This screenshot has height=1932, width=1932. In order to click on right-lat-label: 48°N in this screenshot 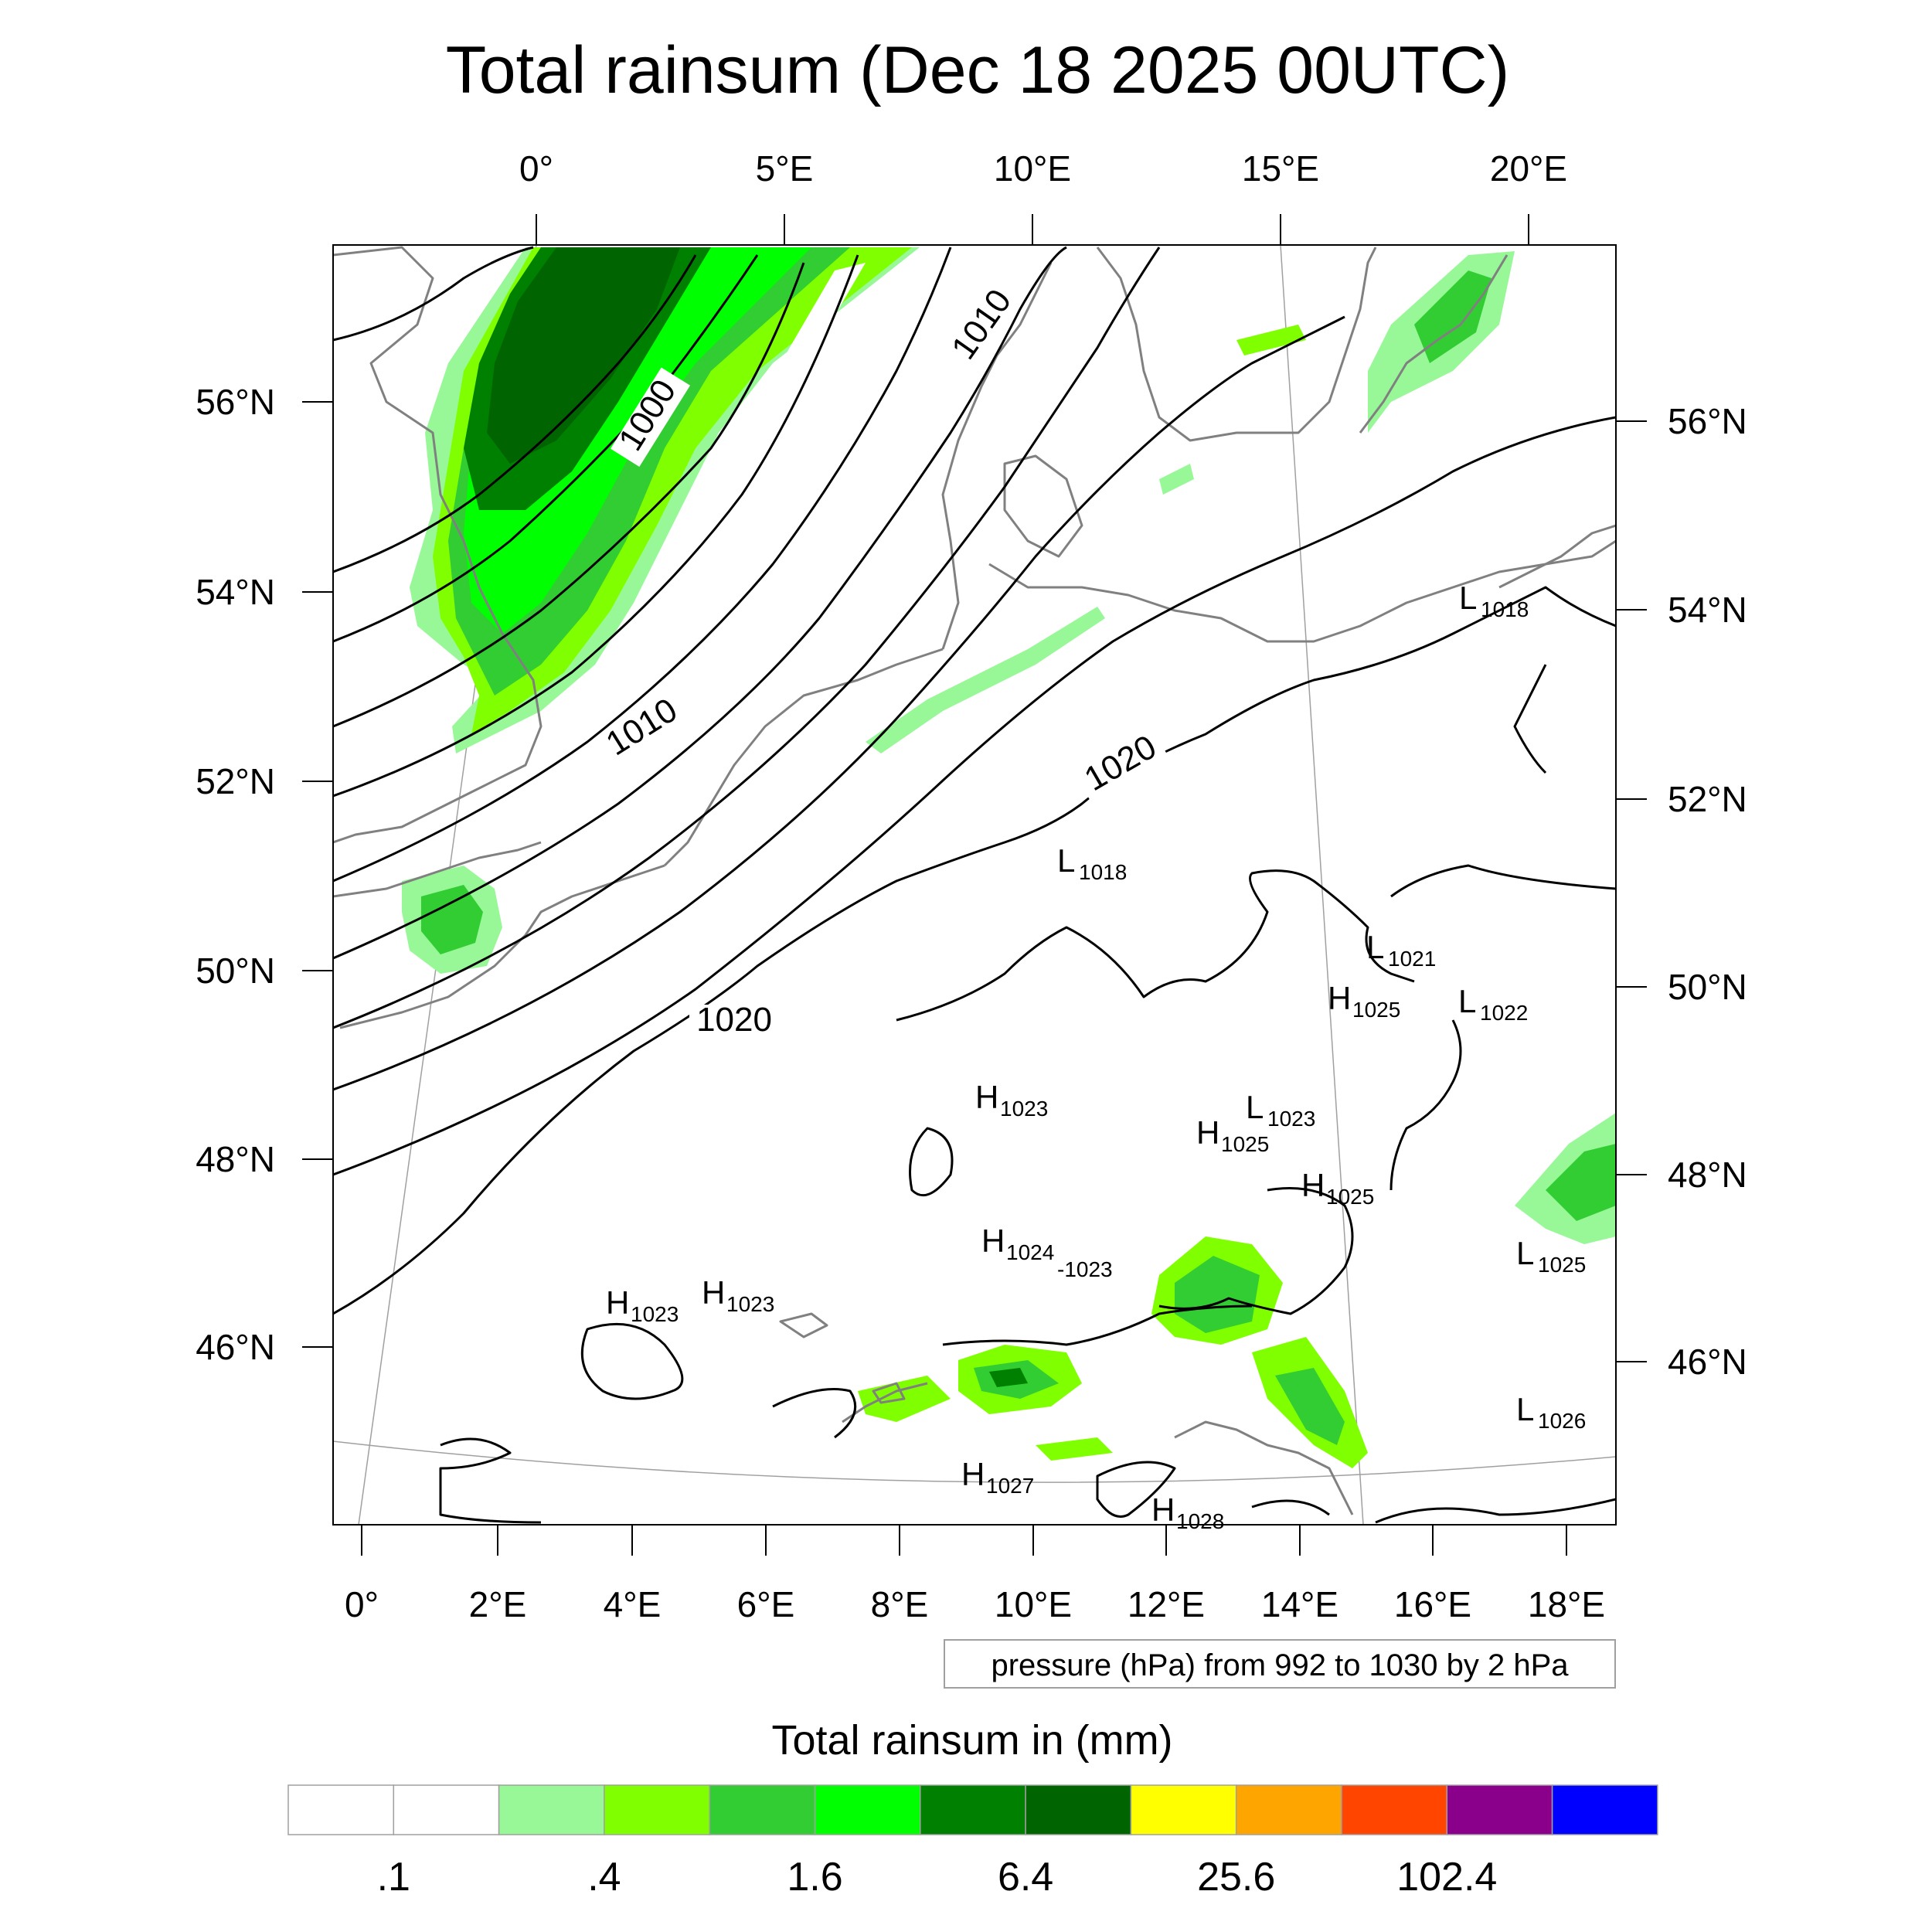, I will do `click(1708, 1175)`.